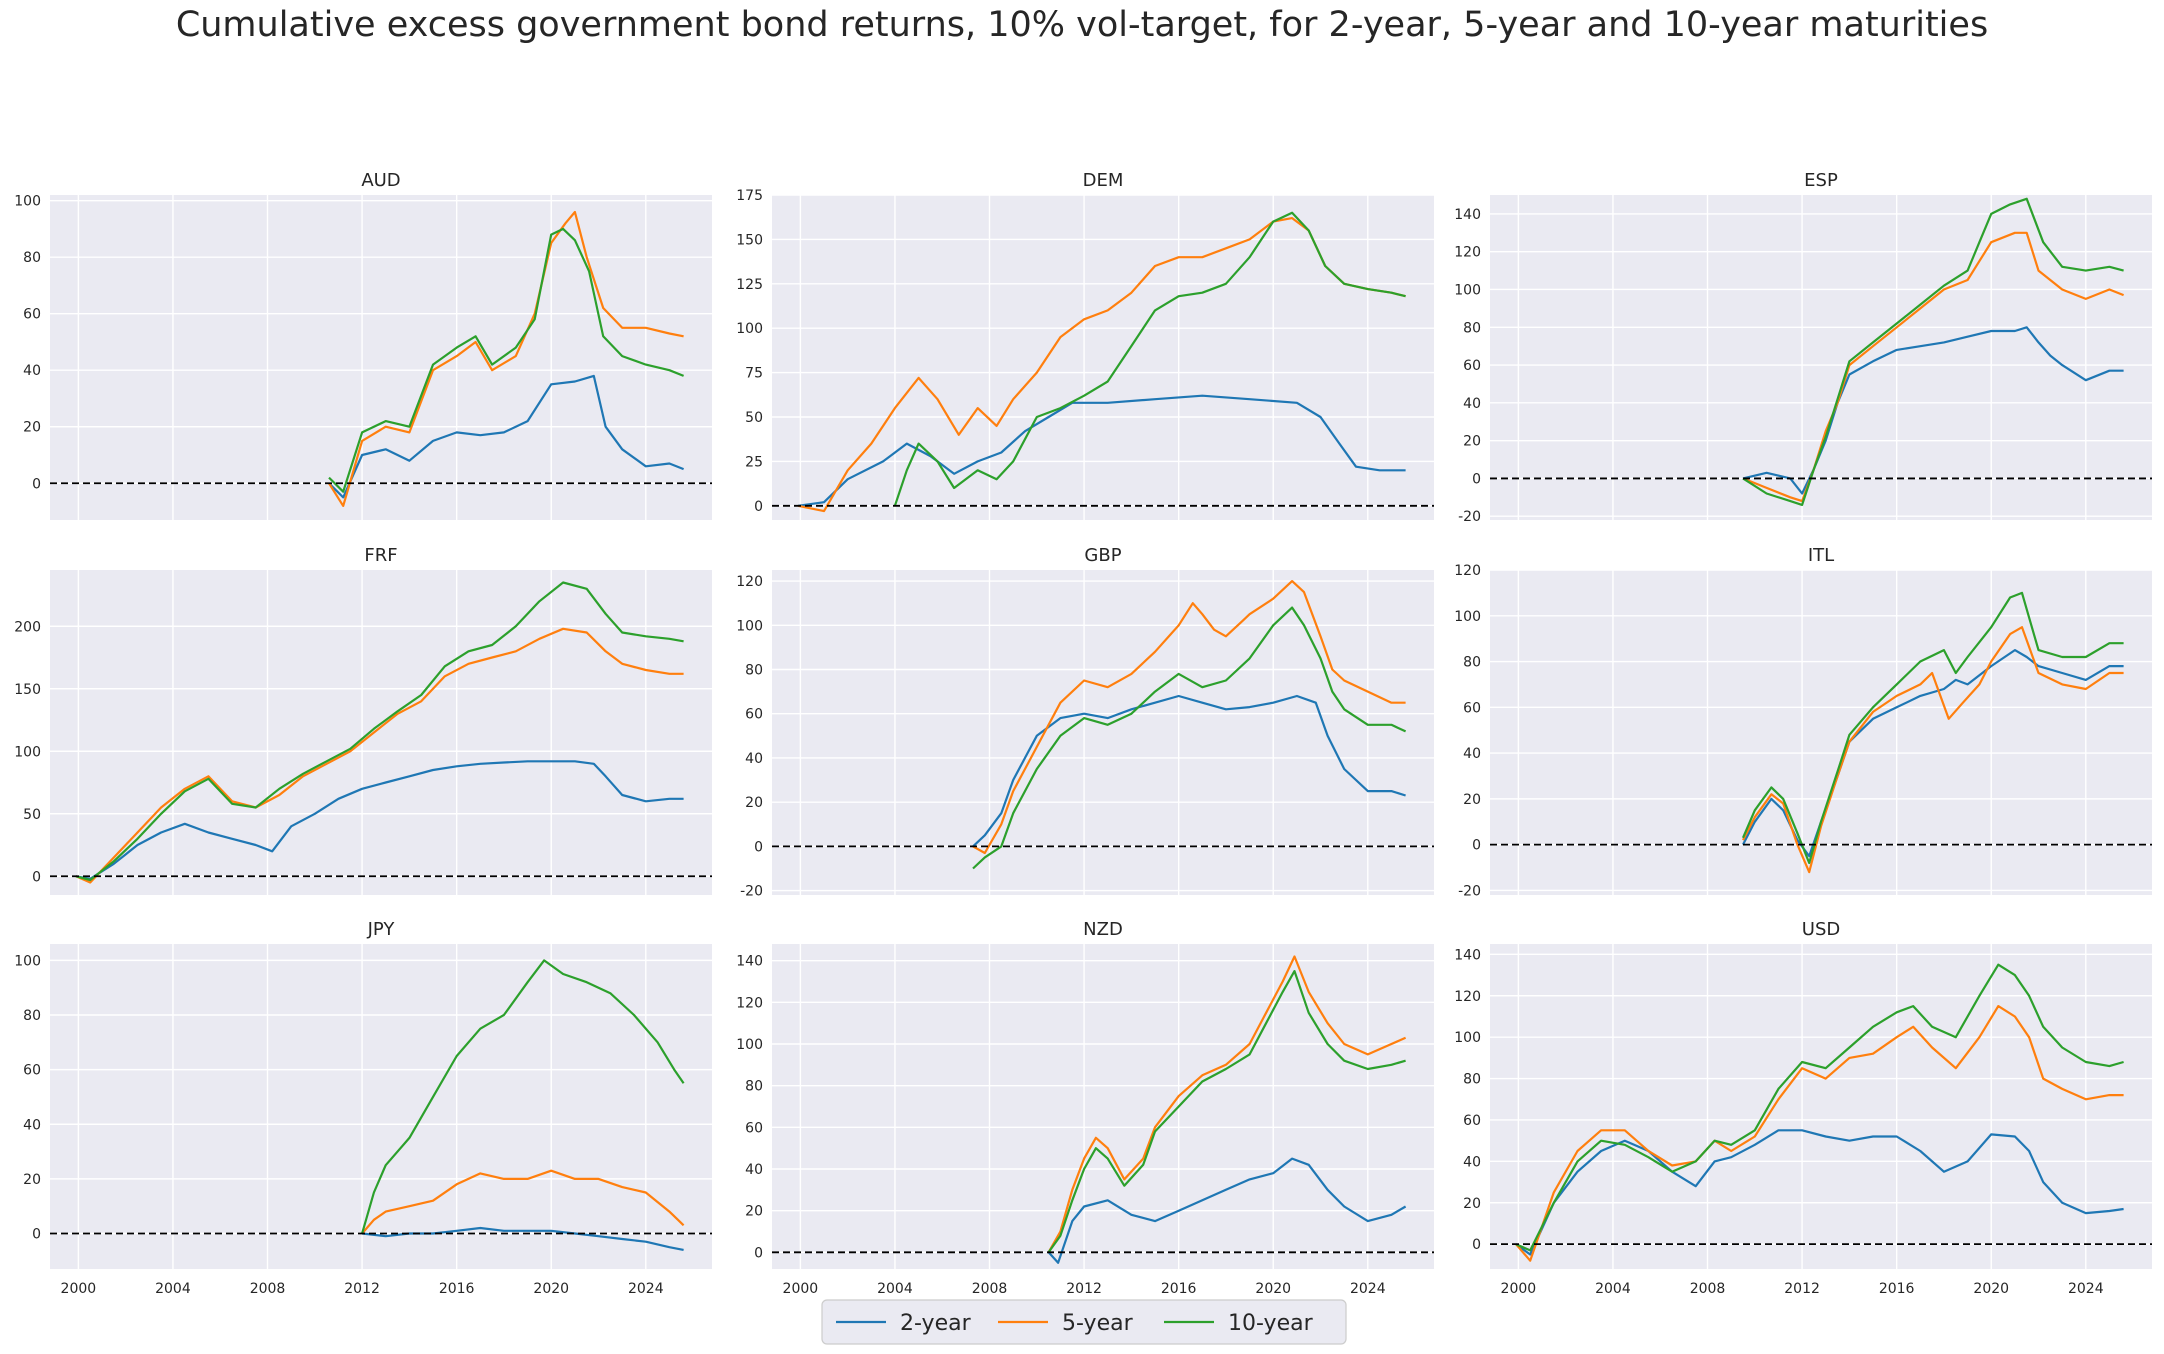 This screenshot has width=2164, height=1354. I want to click on y-tick-label: 75, so click(754, 374).